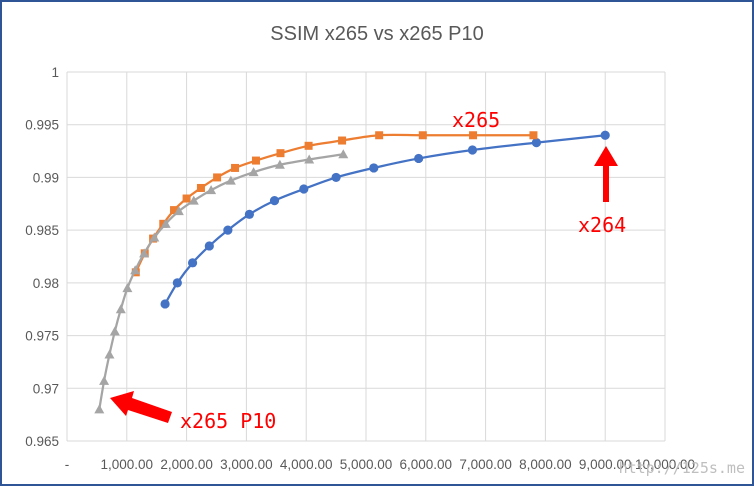  I want to click on y-tick-label: 0.99, so click(46, 177).